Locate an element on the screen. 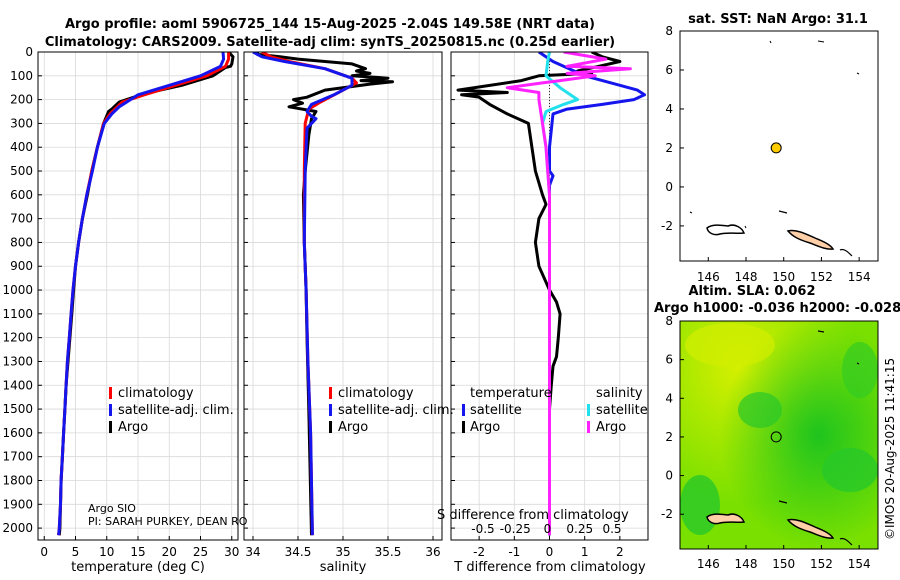  tick-label-x: 2 is located at coordinates (620, 552).